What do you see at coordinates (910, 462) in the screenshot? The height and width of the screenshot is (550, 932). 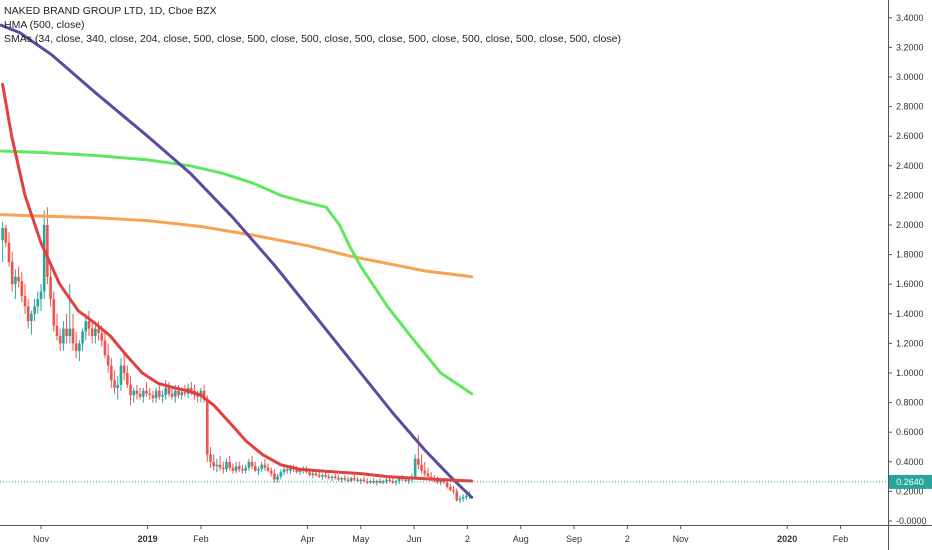 I see `y-tick-label: 0.4000` at bounding box center [910, 462].